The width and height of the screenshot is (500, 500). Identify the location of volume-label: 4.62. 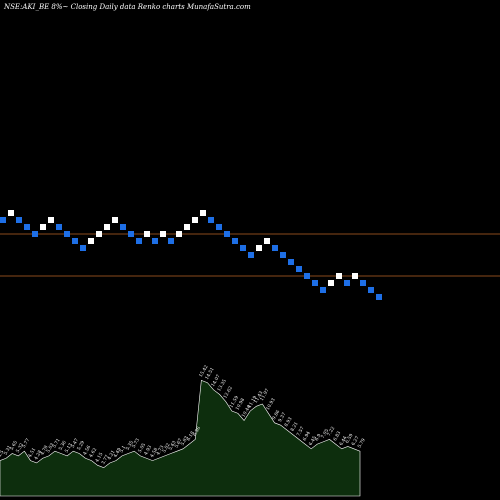
(93, 453).